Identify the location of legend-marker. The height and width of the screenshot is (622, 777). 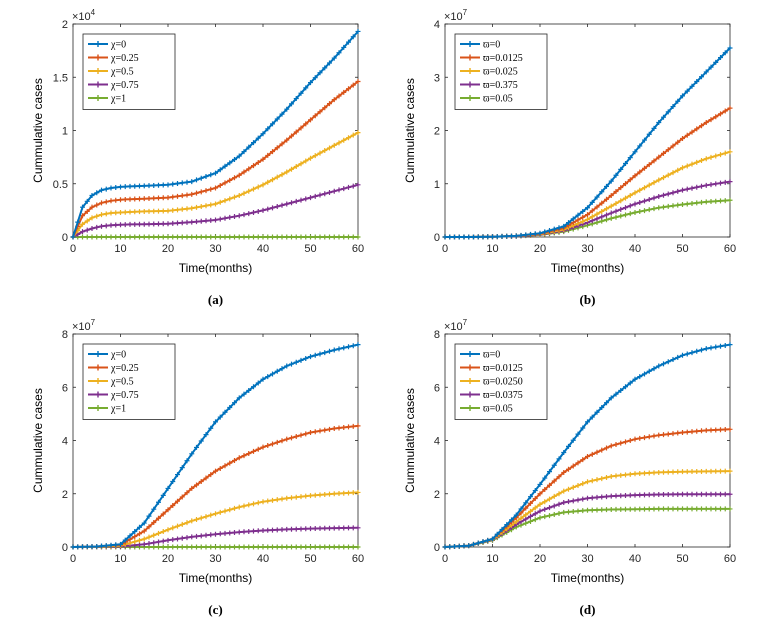
(470, 394).